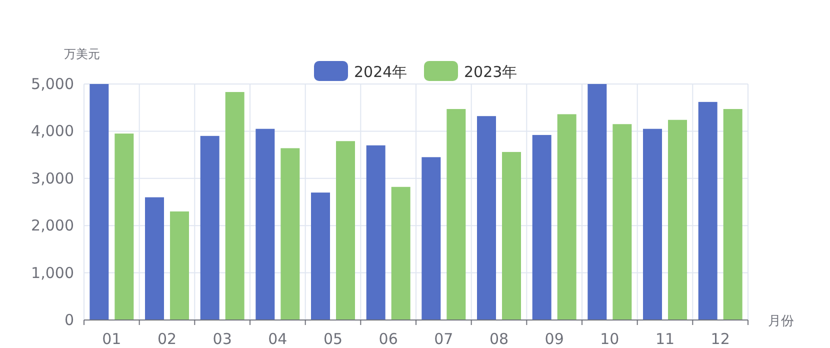 This screenshot has width=830, height=348. I want to click on x-tick-label: 08, so click(499, 339).